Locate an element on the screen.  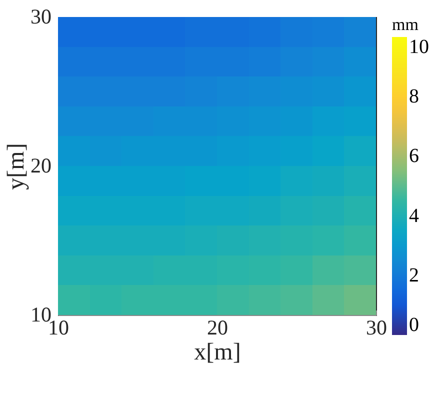
y-tick-label: 30 is located at coordinates (41, 16).